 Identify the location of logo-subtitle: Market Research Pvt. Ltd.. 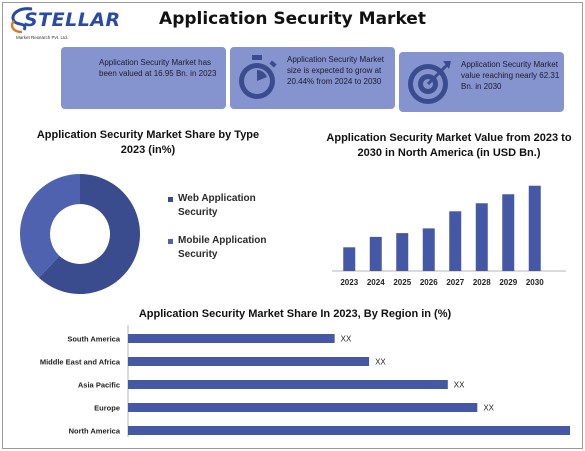
(42, 37).